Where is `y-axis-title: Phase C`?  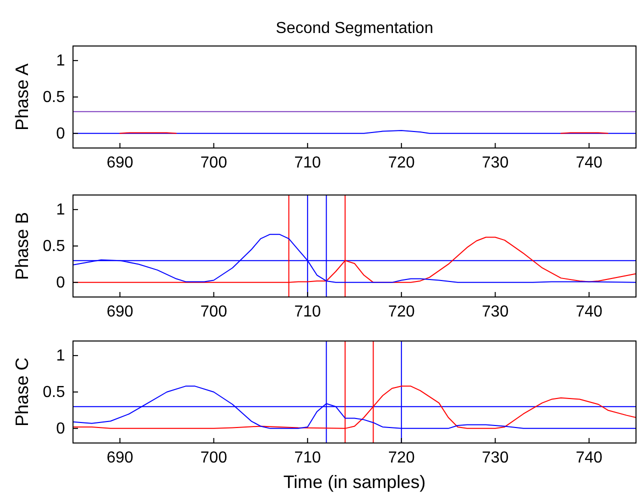
y-axis-title: Phase C is located at coordinates (22, 392).